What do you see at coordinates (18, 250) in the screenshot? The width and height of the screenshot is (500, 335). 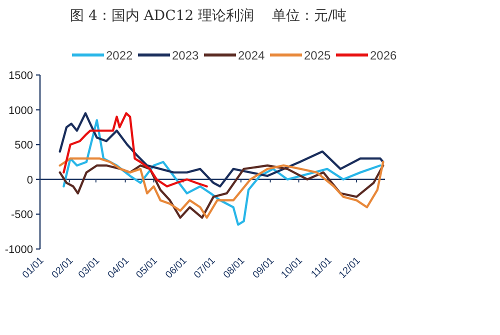 I see `y-tick-label: -1000` at bounding box center [18, 250].